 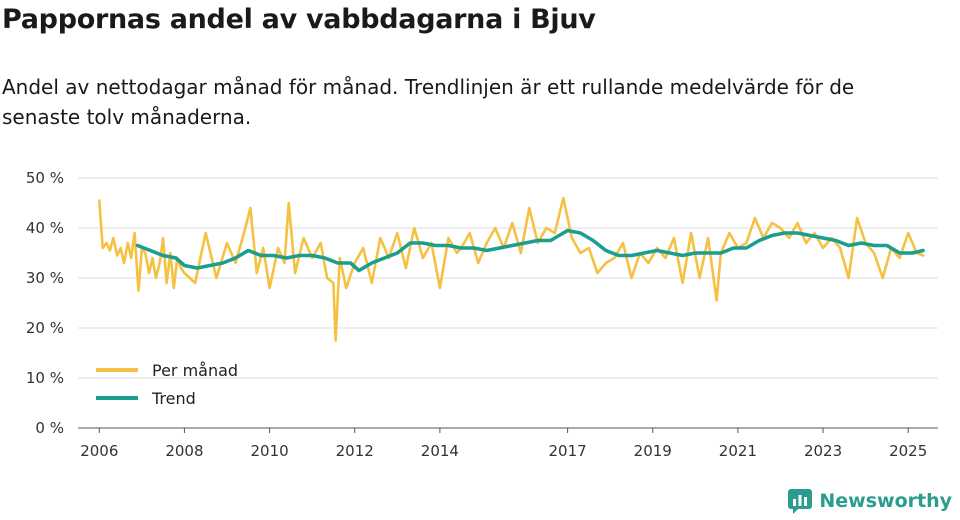 What do you see at coordinates (45, 178) in the screenshot?
I see `y-tick-label: 50 %` at bounding box center [45, 178].